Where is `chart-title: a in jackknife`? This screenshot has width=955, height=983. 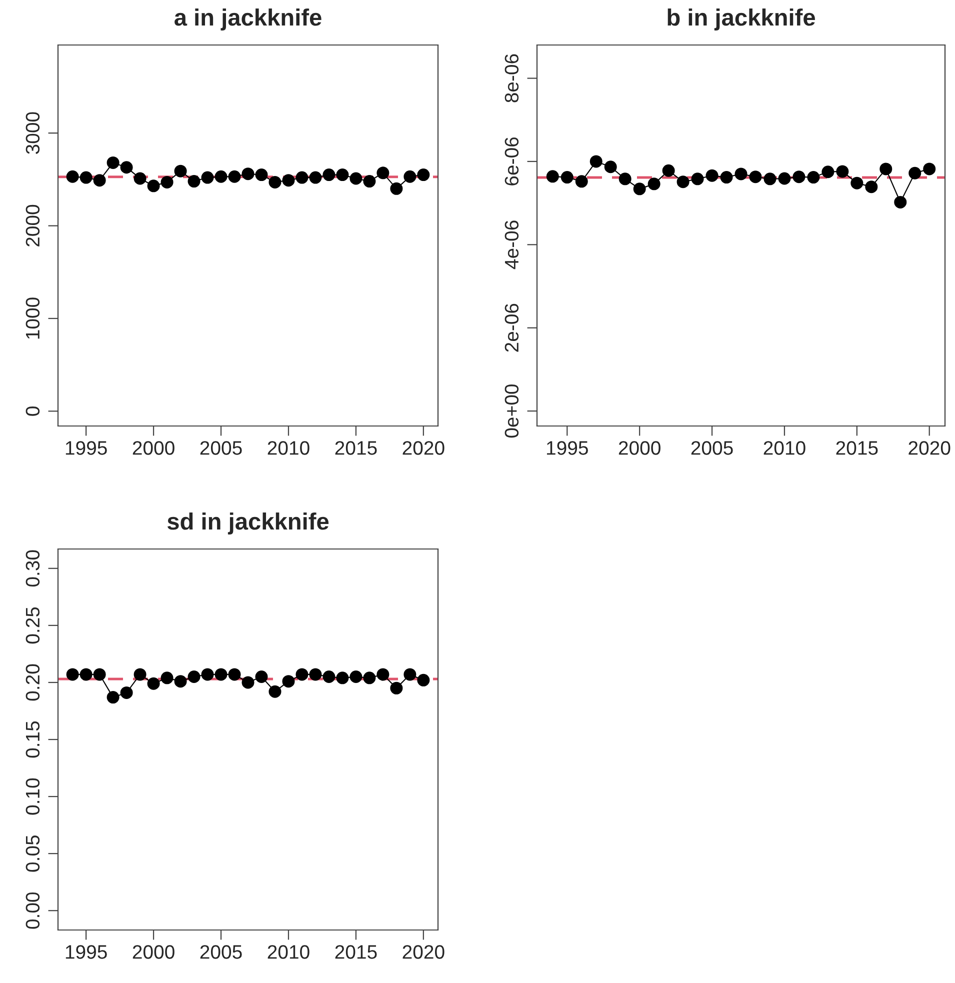
chart-title: a in jackknife is located at coordinates (248, 19).